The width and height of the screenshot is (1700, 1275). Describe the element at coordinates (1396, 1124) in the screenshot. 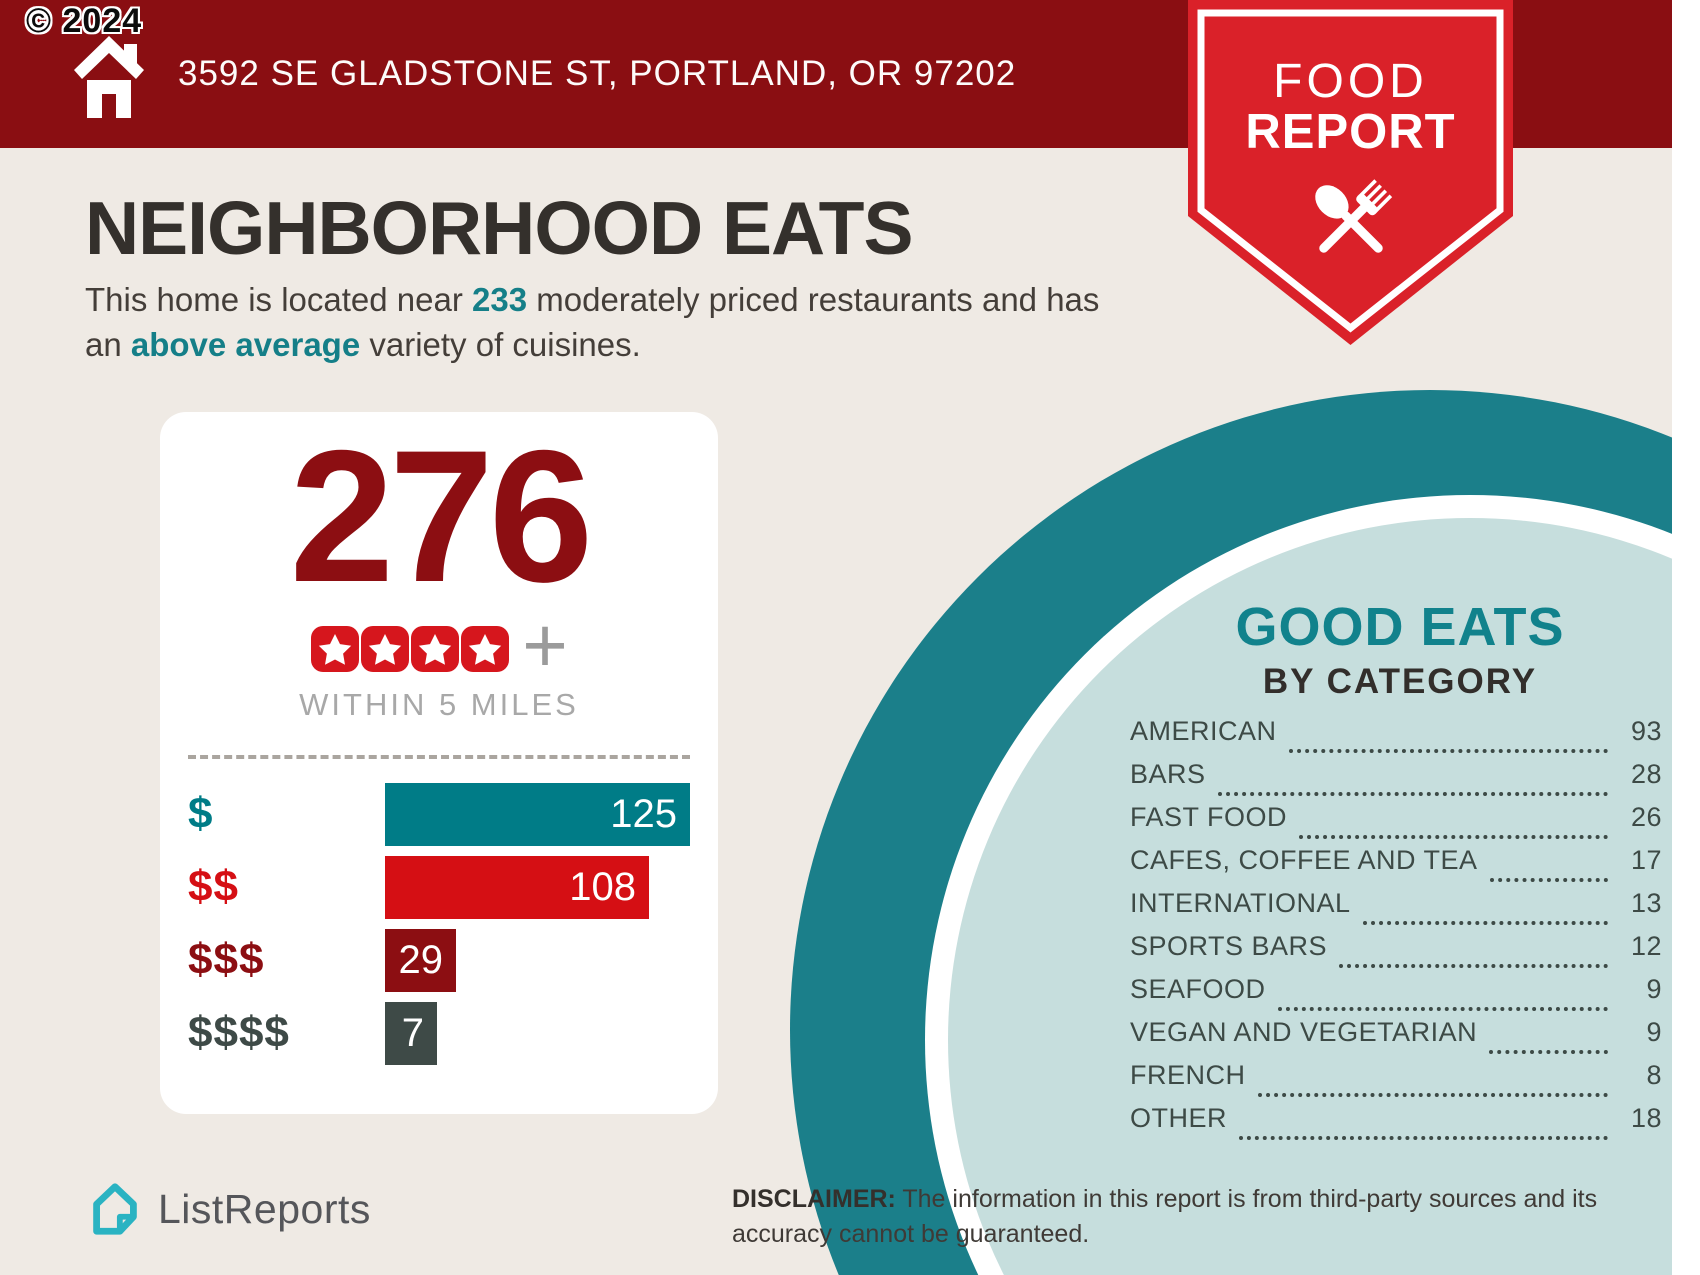

I see `category-row: OTHER 18` at that location.